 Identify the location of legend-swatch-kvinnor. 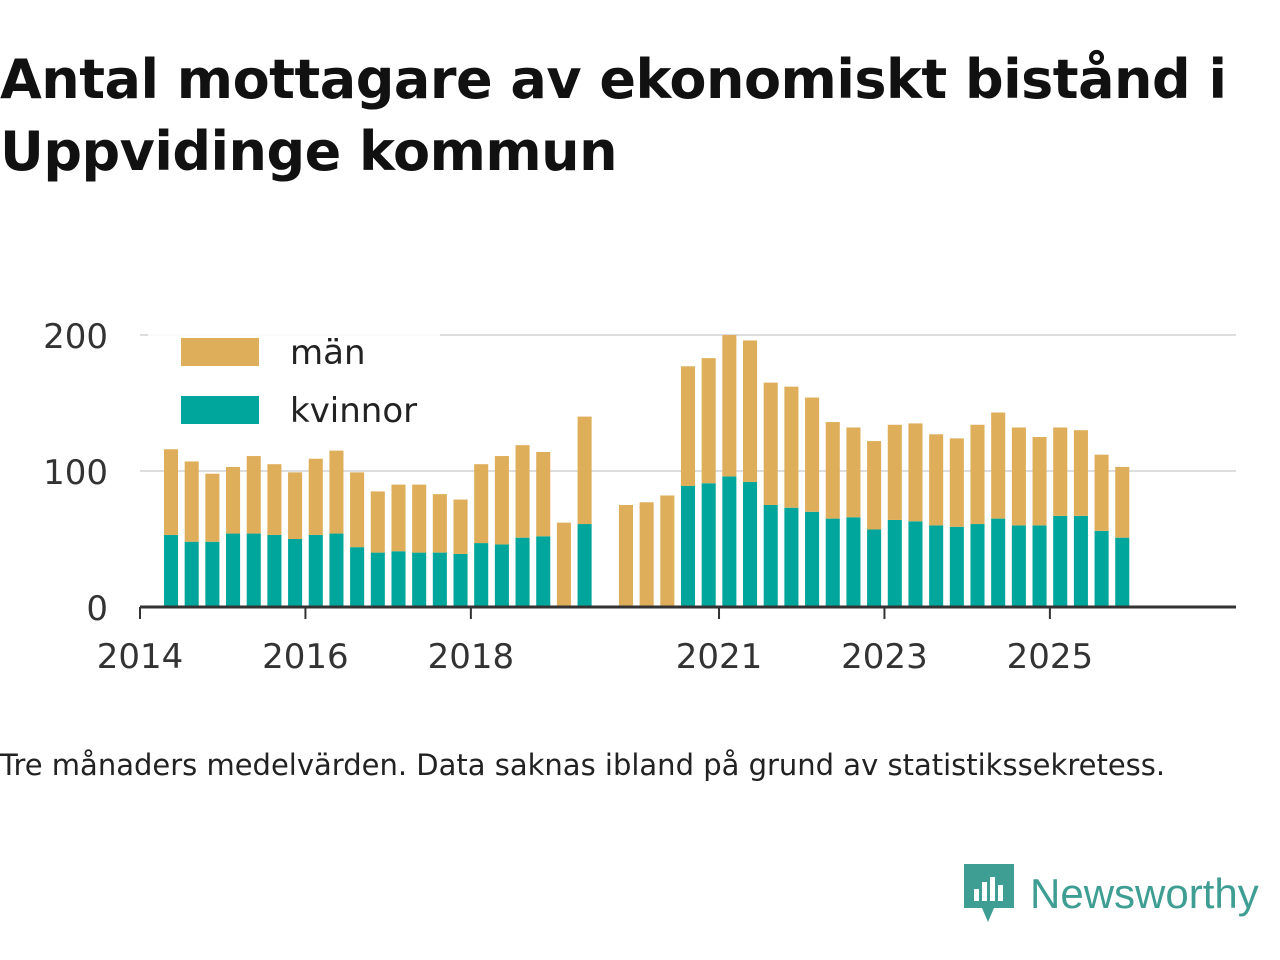
(220, 410).